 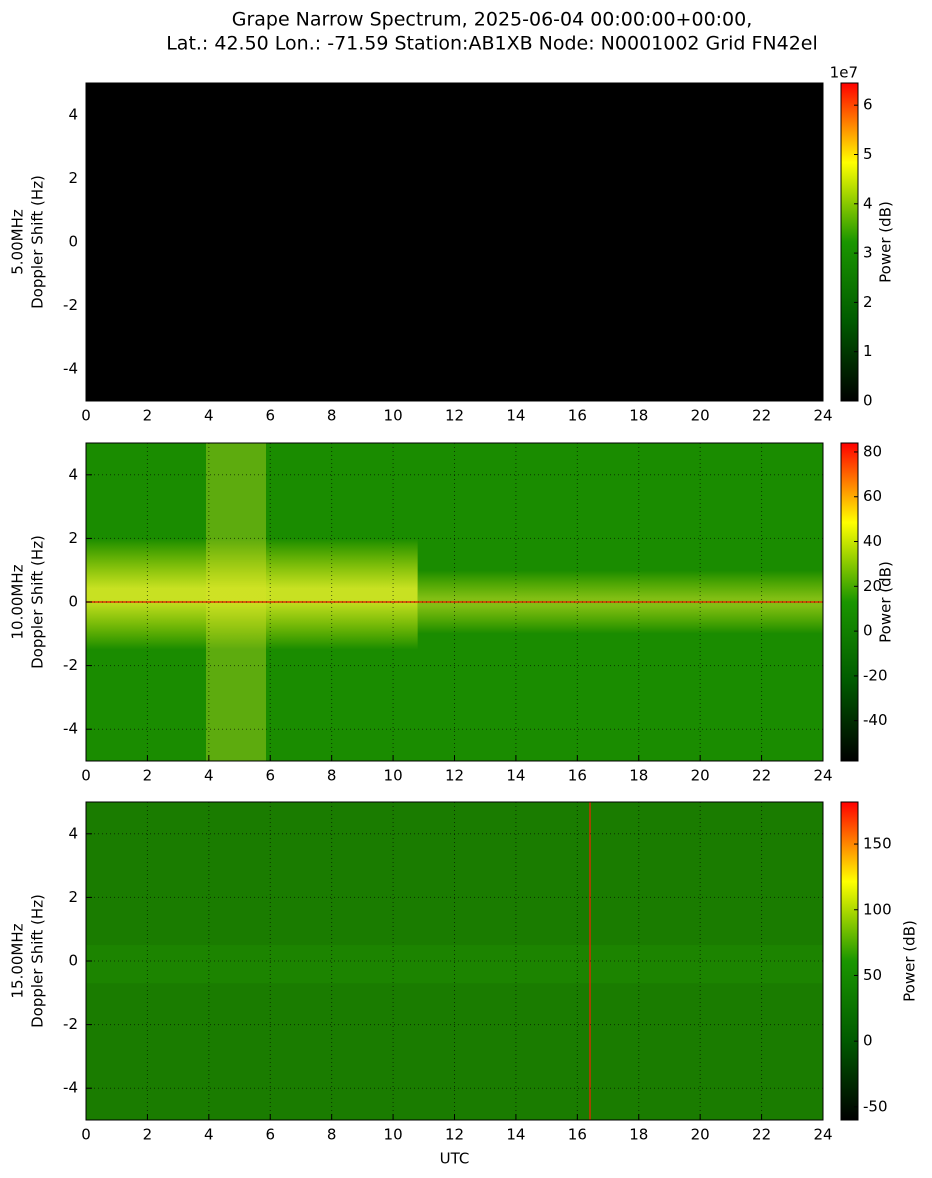 I want to click on colorbar-tick-label: -20, so click(x=875, y=675).